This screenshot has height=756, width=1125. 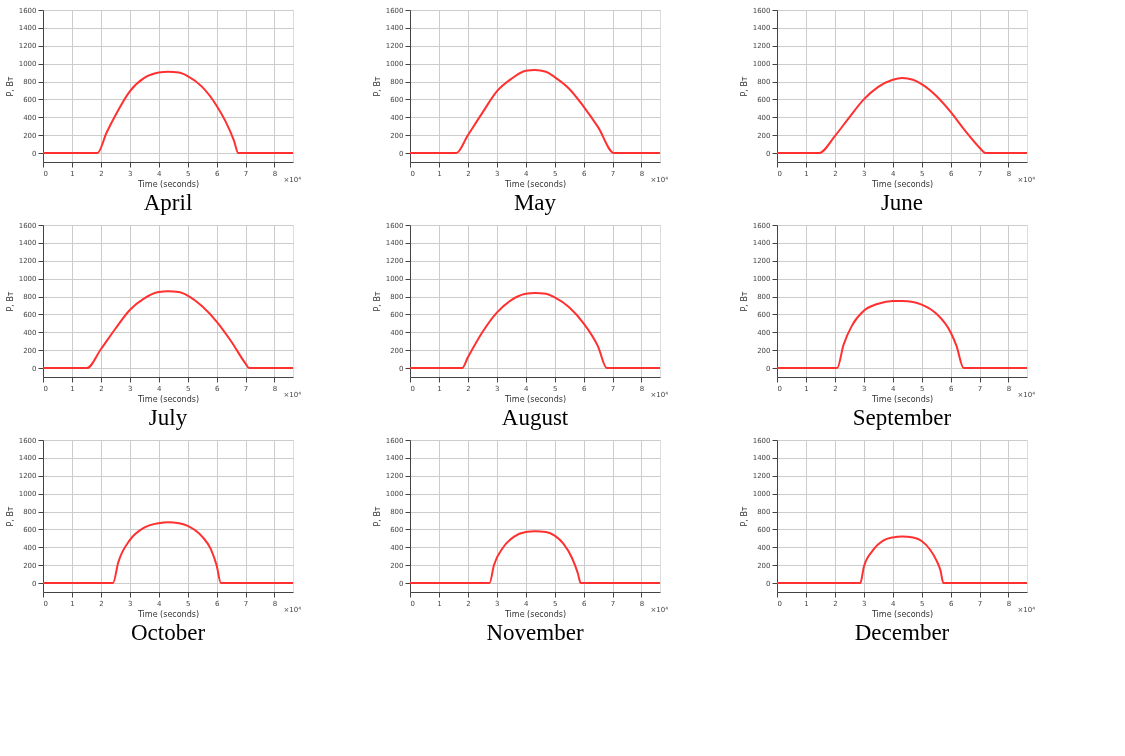 I want to click on text: October, so click(x=168, y=632).